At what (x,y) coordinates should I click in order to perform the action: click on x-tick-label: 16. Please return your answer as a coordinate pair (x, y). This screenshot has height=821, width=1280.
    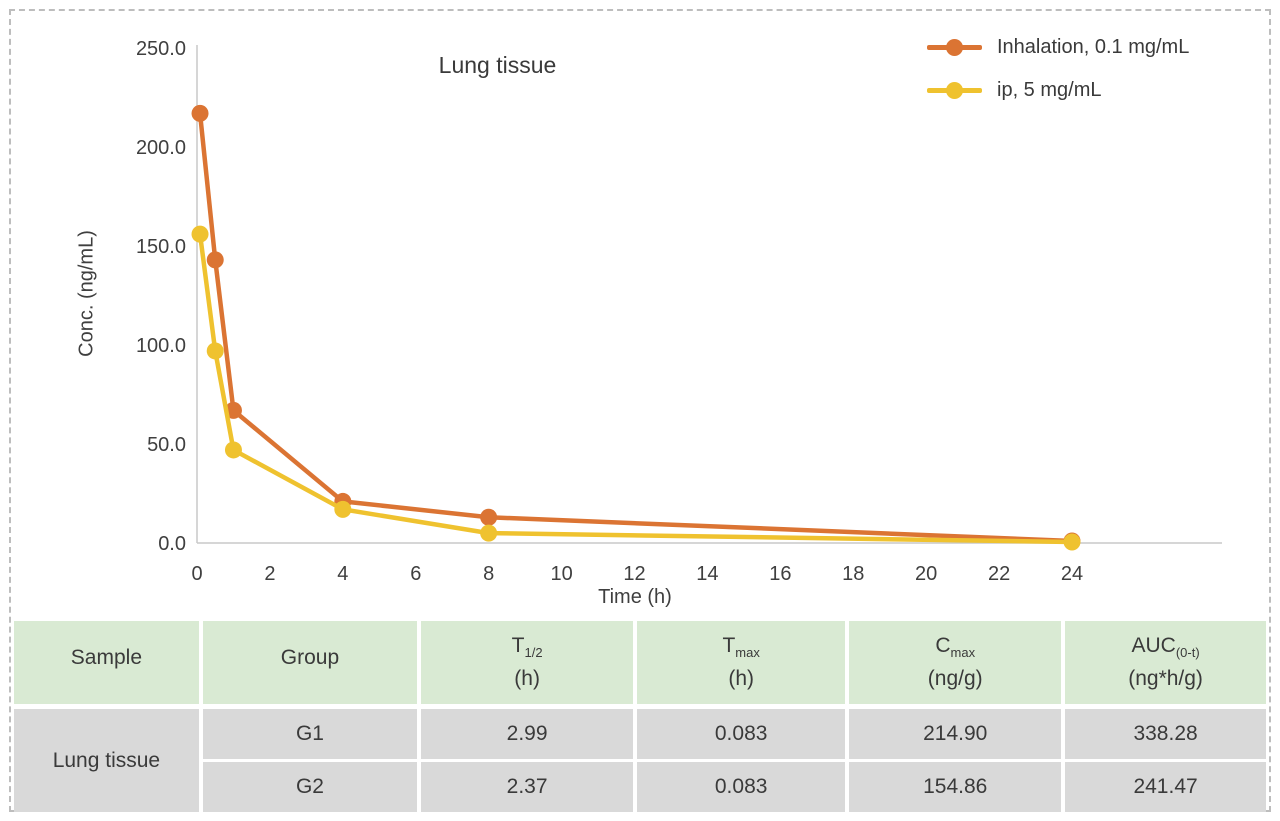
    Looking at the image, I should click on (780, 574).